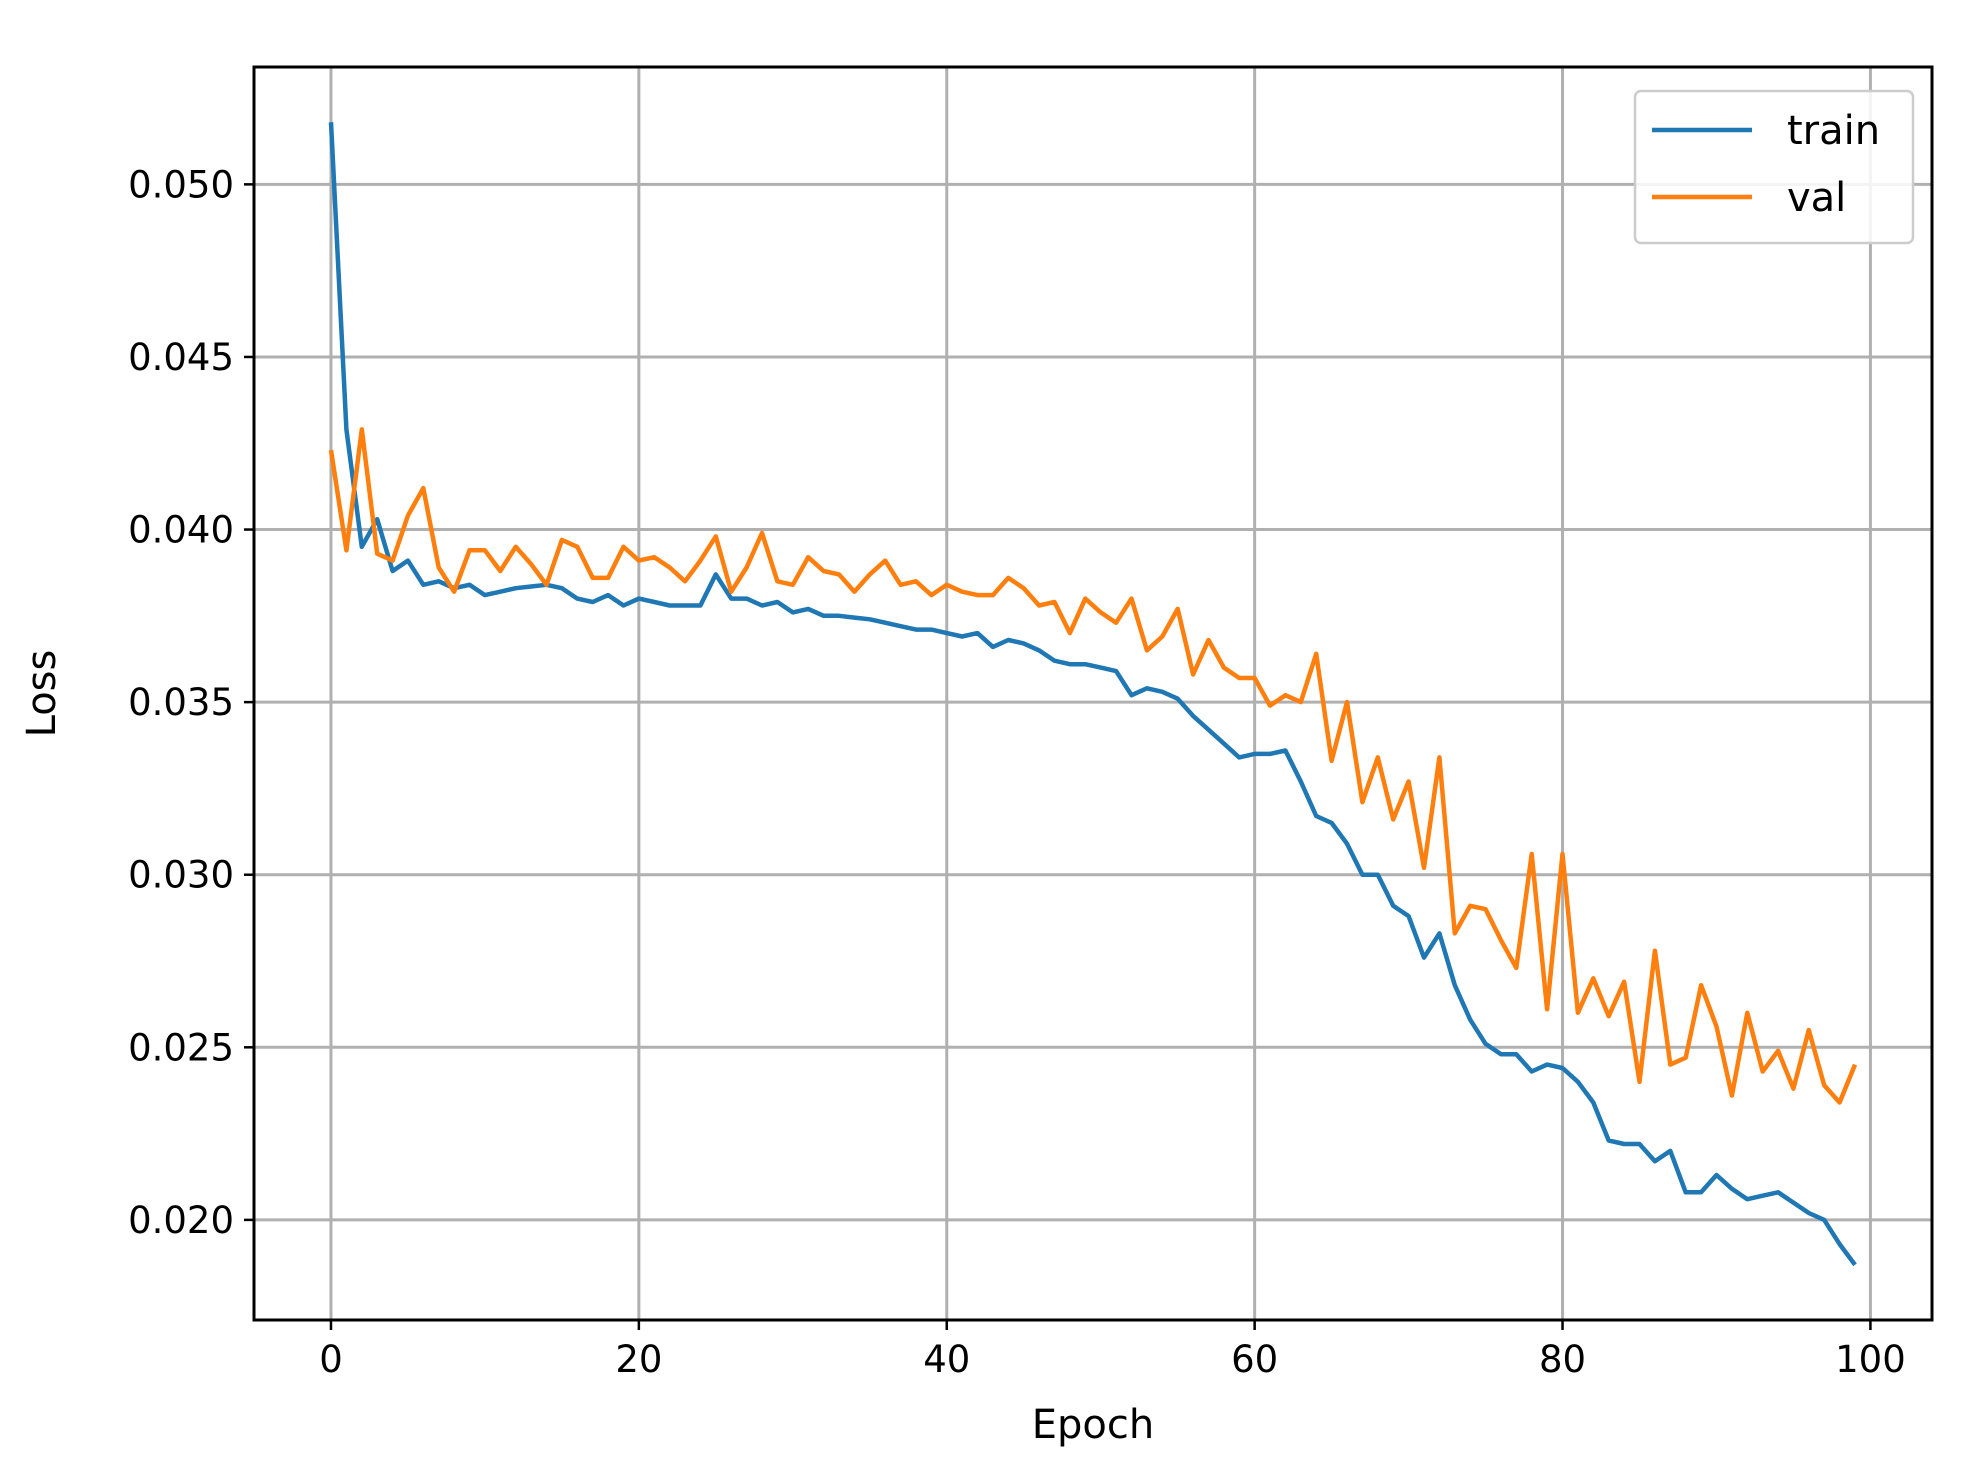 This screenshot has height=1481, width=1976. Describe the element at coordinates (1254, 1359) in the screenshot. I see `x-tick-label: 60` at that location.